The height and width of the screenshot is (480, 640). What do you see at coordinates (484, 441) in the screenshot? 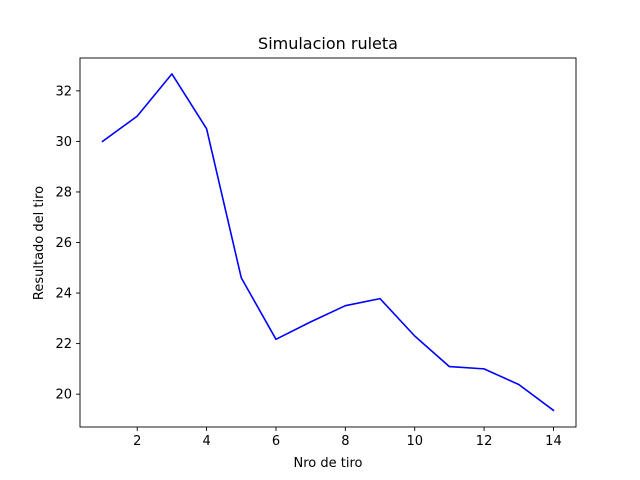
I see `x-tick-label: 12` at bounding box center [484, 441].